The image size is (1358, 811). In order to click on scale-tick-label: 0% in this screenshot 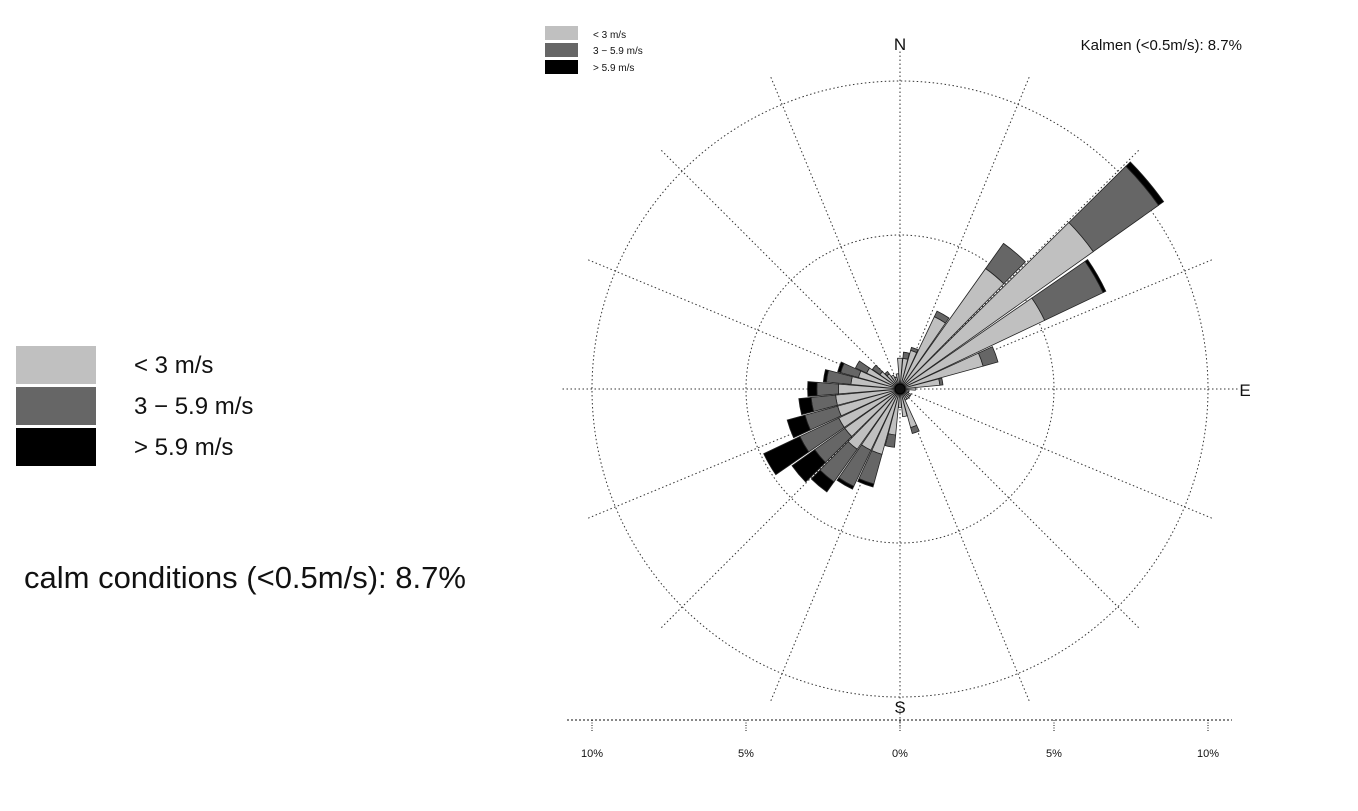, I will do `click(900, 754)`.